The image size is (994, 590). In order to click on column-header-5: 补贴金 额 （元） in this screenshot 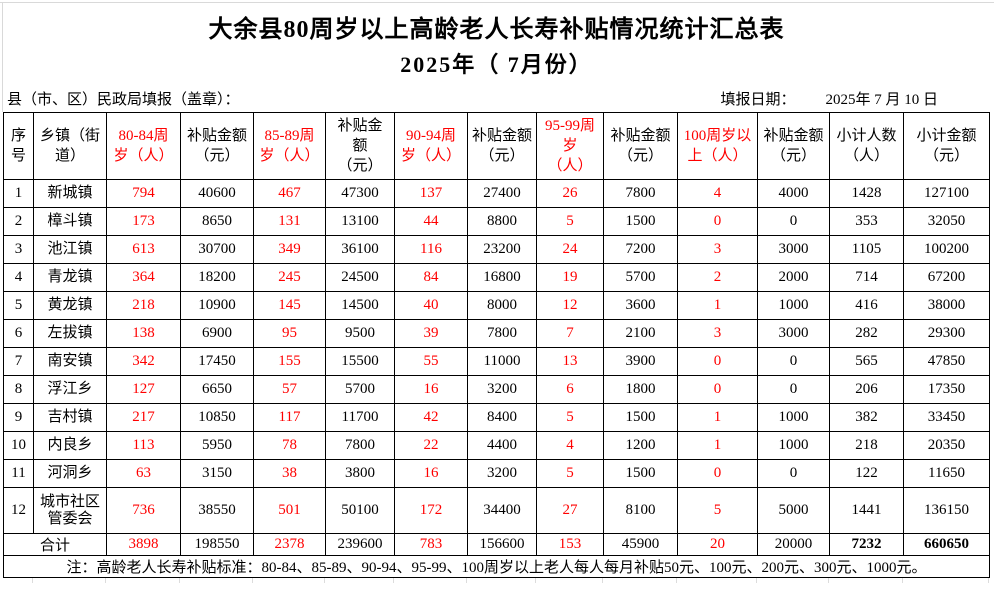, I will do `click(360, 146)`.